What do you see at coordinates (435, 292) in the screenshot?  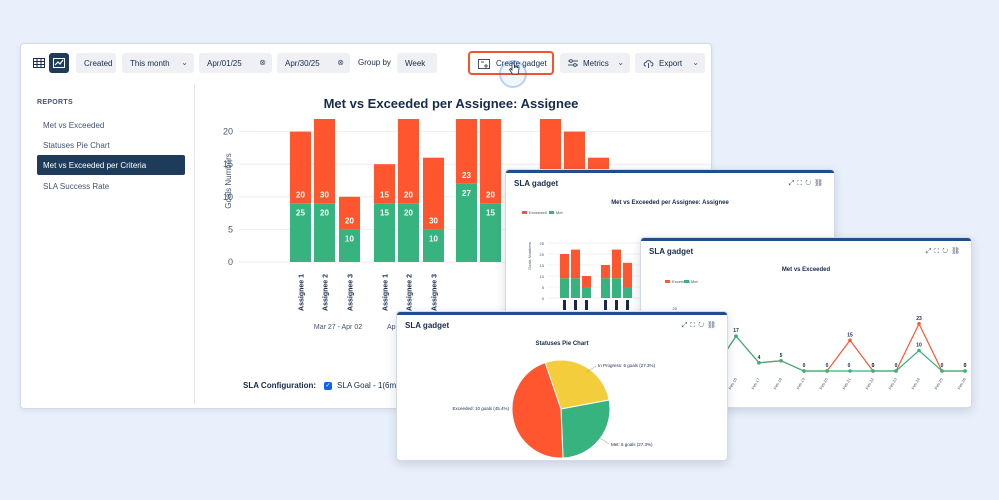 I see `x-tick-label: Assignee 3` at bounding box center [435, 292].